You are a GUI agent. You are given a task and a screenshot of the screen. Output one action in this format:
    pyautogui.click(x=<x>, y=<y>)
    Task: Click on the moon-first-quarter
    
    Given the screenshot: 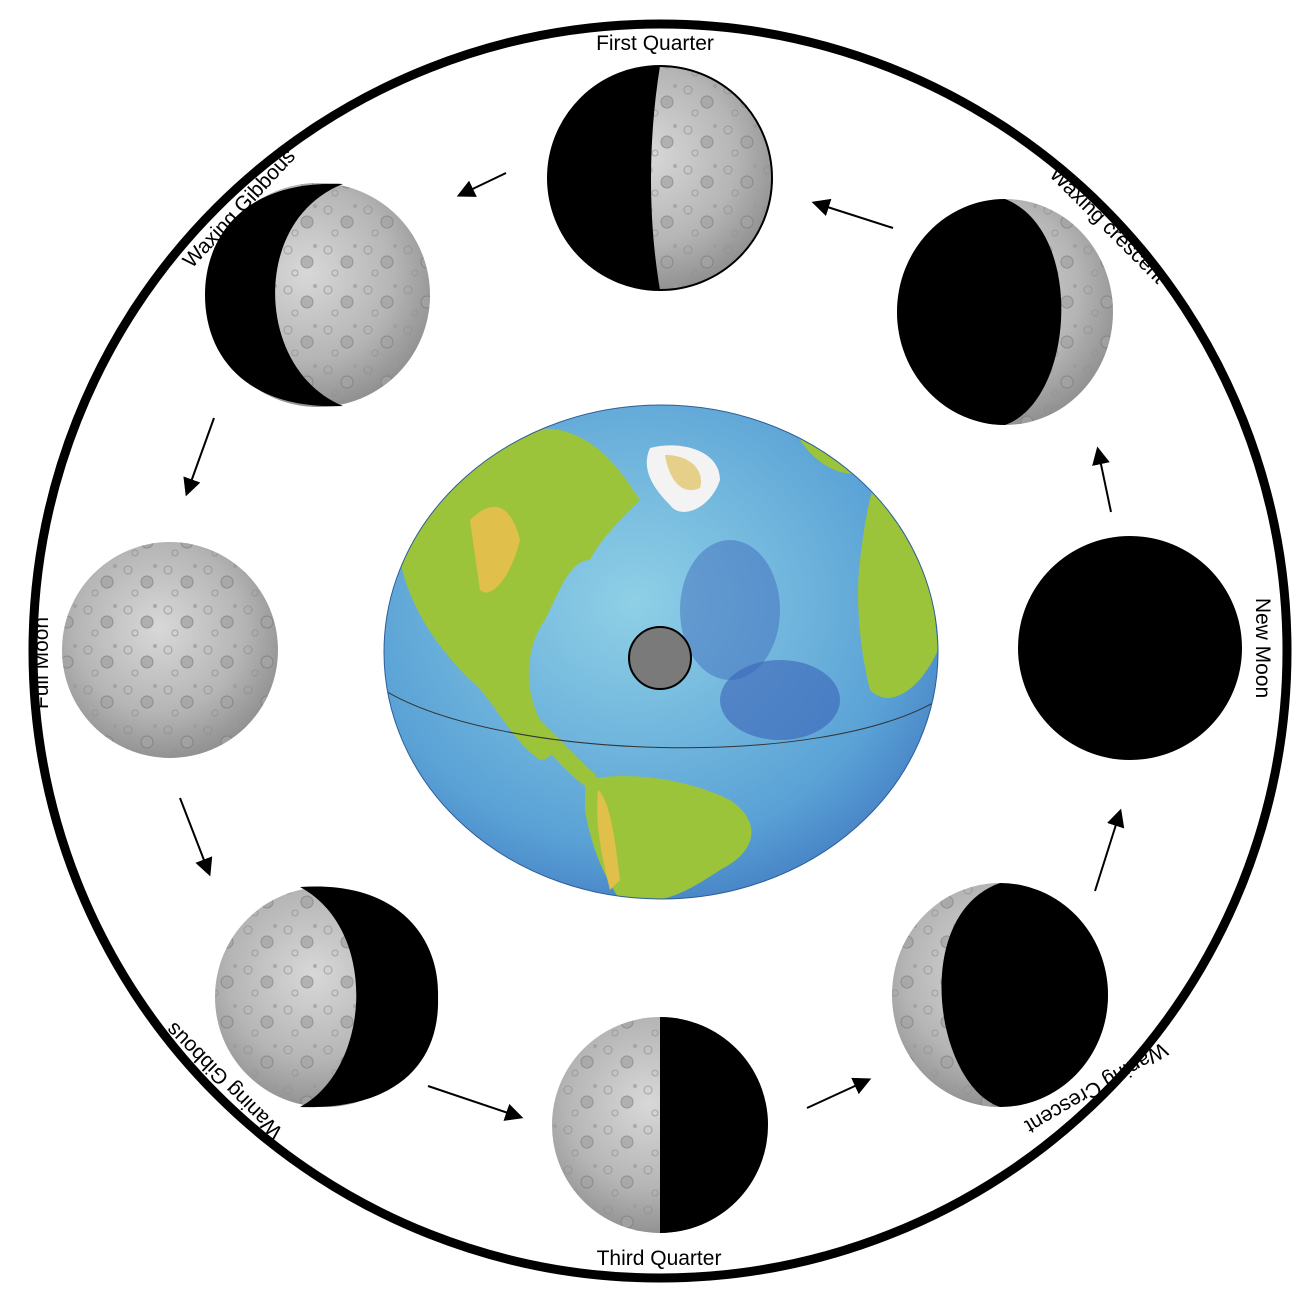 What is the action you would take?
    pyautogui.click(x=660, y=178)
    